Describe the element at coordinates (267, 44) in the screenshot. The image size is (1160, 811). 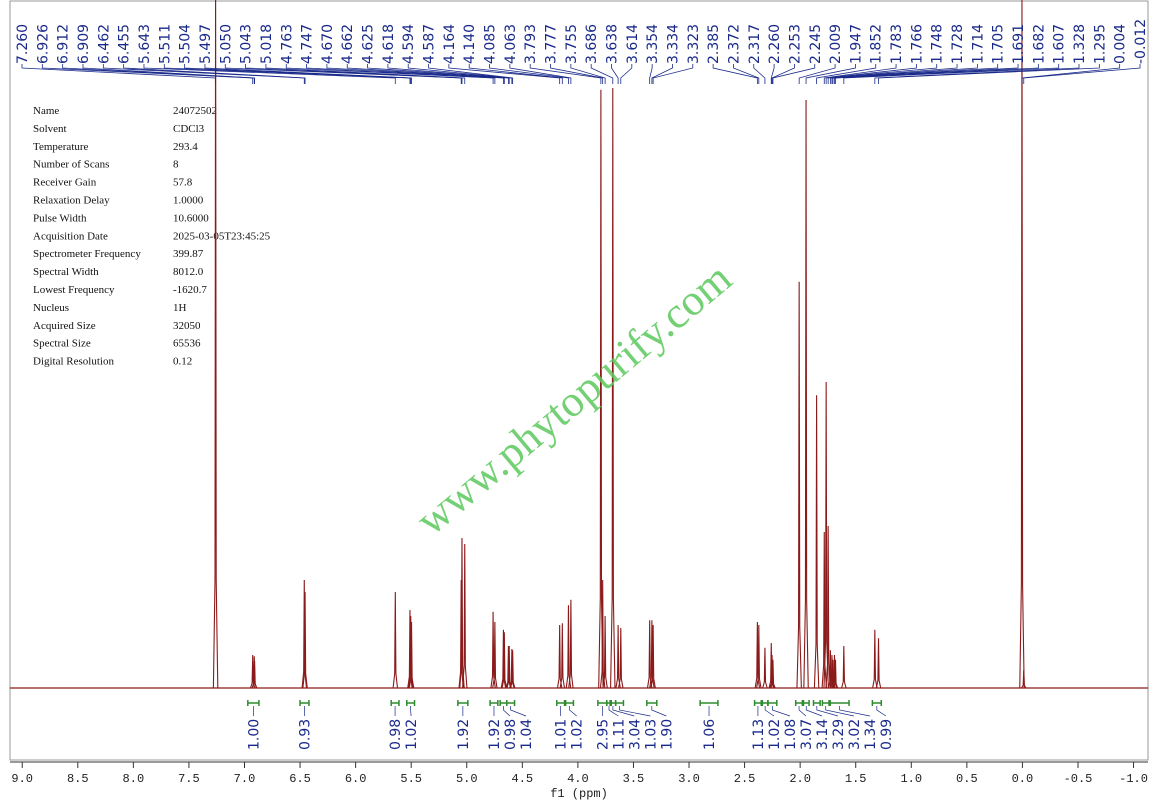
I see `peak-label: 5.018` at that location.